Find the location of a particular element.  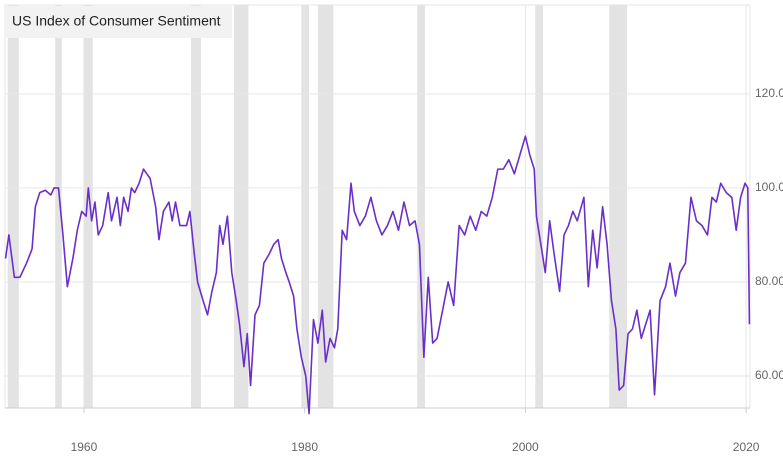

y-tick-label: 60.00 is located at coordinates (769, 375).